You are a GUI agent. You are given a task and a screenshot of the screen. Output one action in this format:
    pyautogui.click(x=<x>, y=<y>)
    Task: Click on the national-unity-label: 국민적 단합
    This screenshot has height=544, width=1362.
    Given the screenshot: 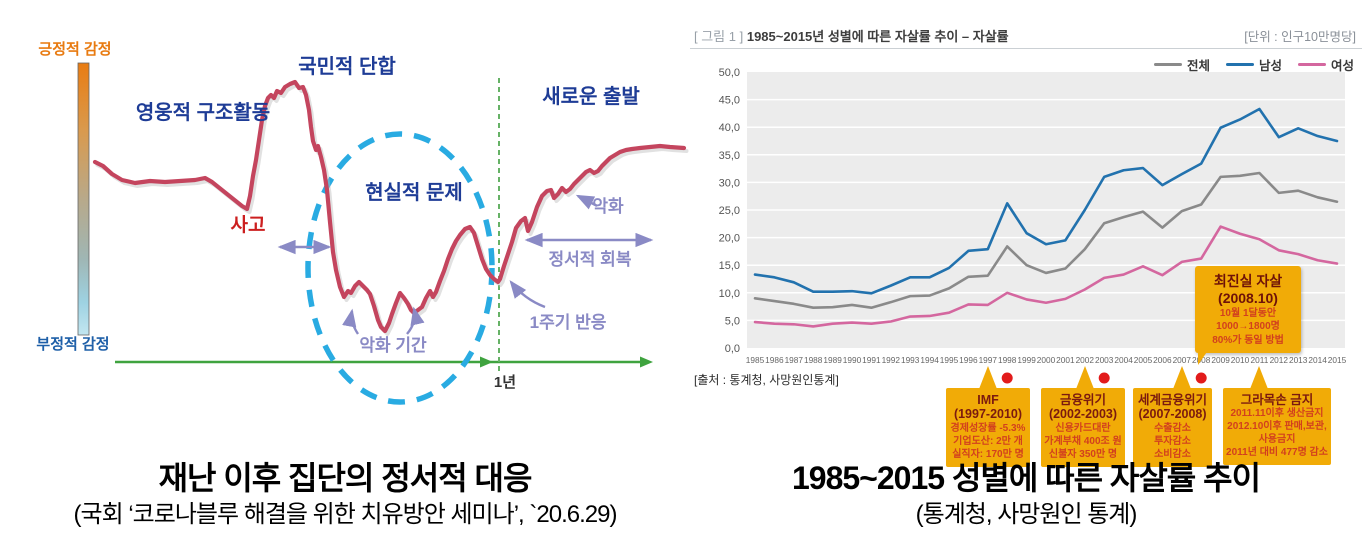 What is the action you would take?
    pyautogui.click(x=347, y=67)
    